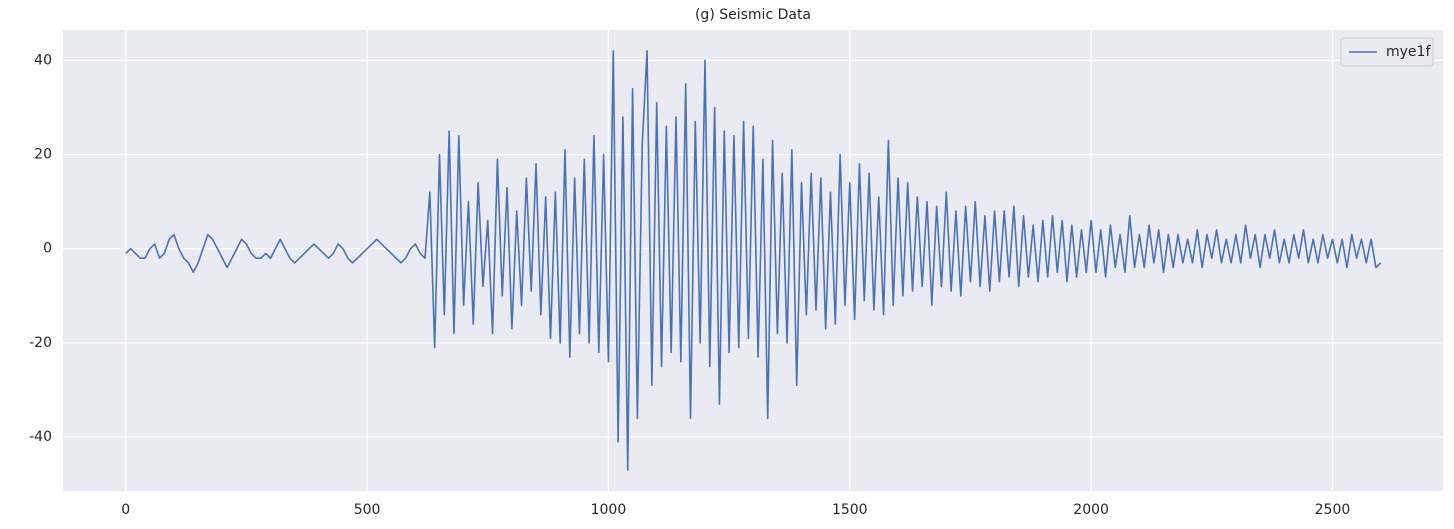 This screenshot has width=1454, height=529. Describe the element at coordinates (47, 249) in the screenshot. I see `y-tick-label: 0` at that location.